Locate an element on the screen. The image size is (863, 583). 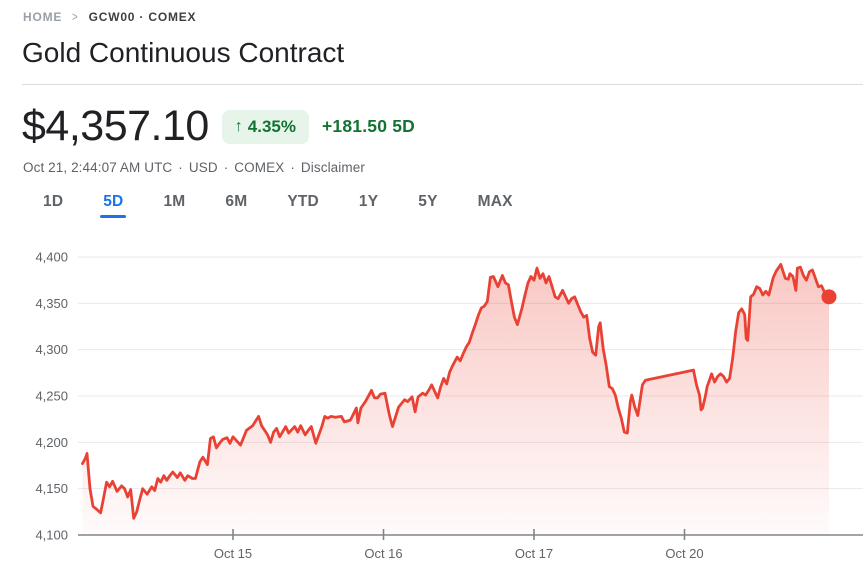
change-absolute: +181.50 5D is located at coordinates (368, 126).